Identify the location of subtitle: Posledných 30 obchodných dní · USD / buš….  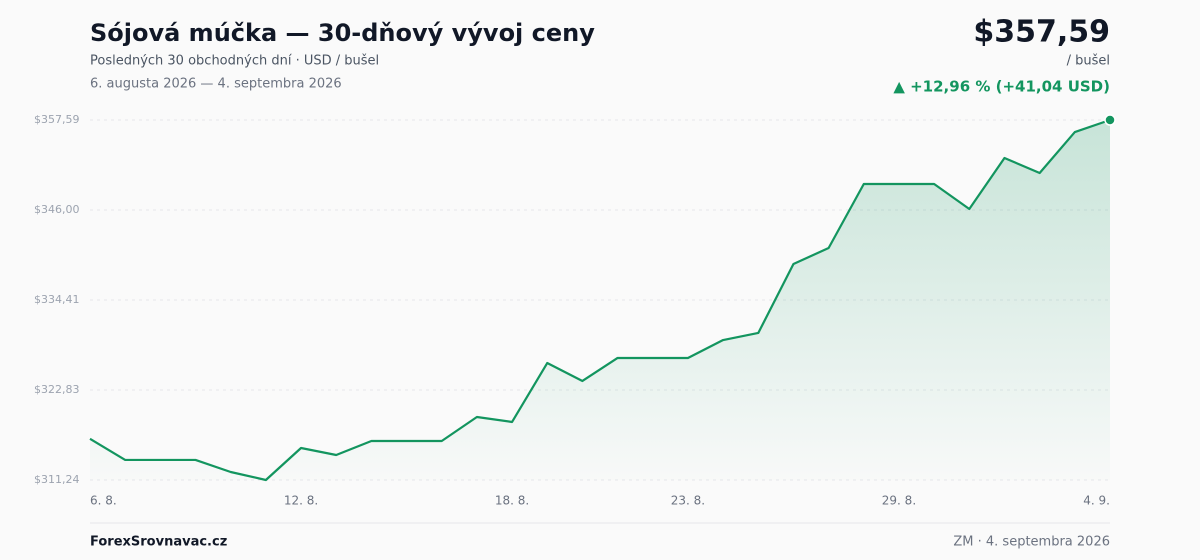
(234, 61).